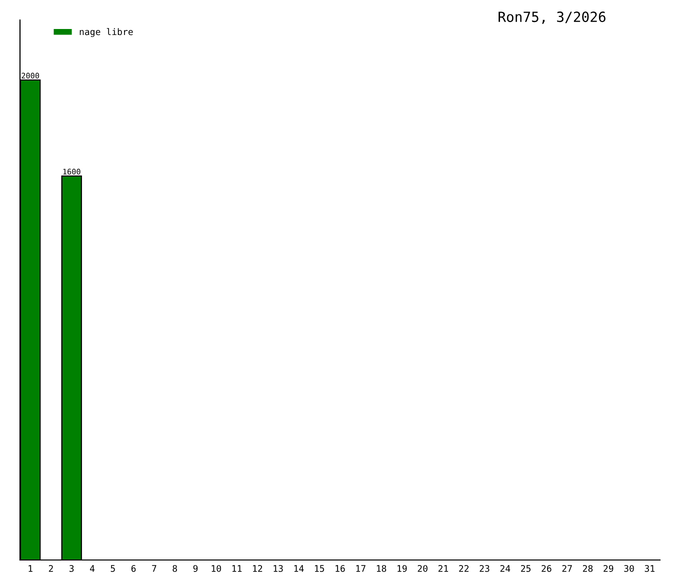 The height and width of the screenshot is (580, 680). I want to click on x-tick-label: 16, so click(340, 568).